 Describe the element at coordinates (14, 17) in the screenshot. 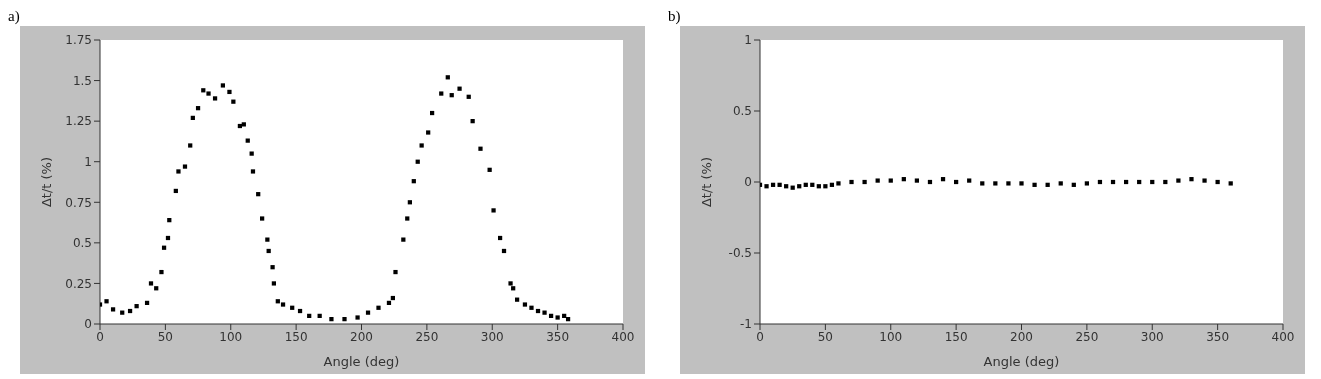

I see `chart-title: a)` at that location.